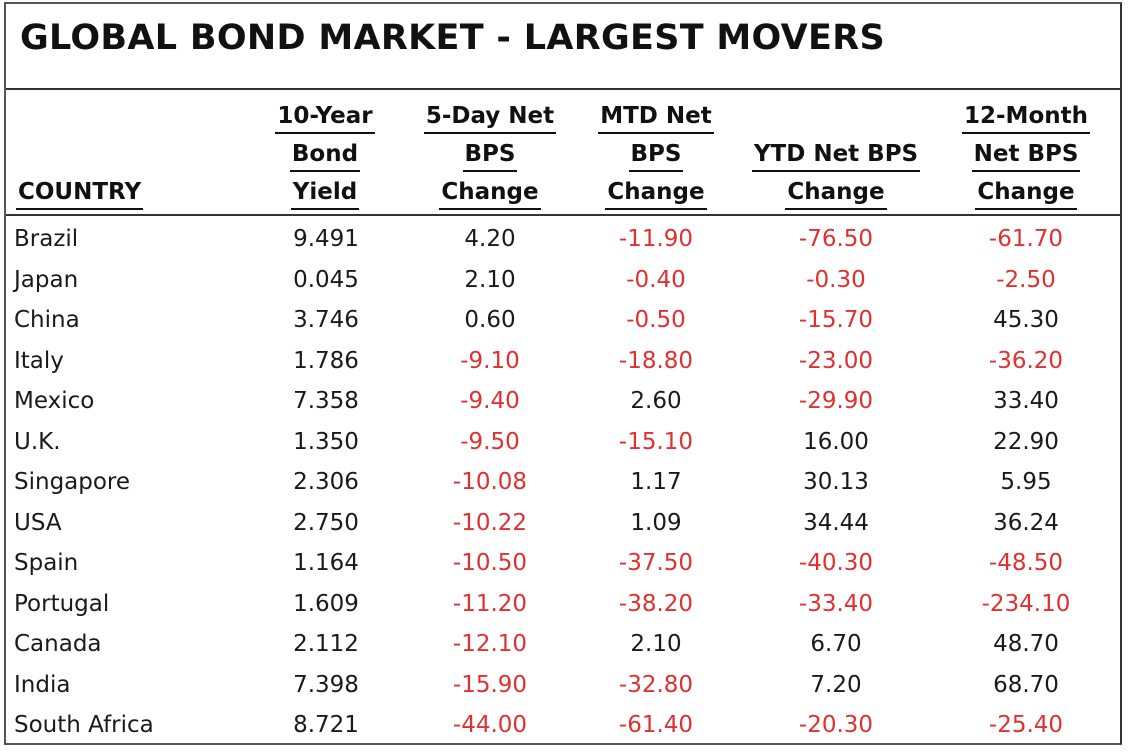  I want to click on ytd-cell: -20.30, so click(836, 725).